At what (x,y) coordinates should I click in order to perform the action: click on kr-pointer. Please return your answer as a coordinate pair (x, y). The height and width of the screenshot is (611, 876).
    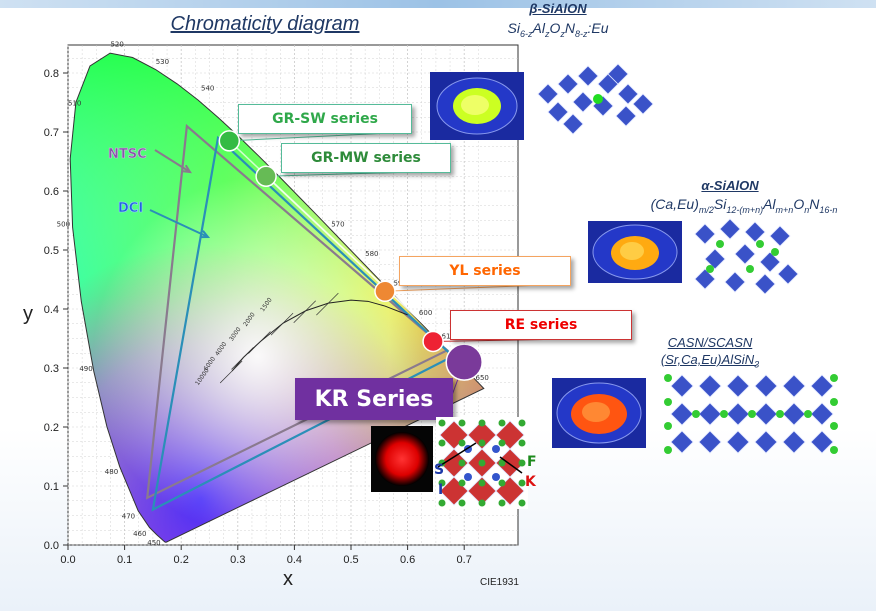
    Looking at the image, I should click on (511, 465).